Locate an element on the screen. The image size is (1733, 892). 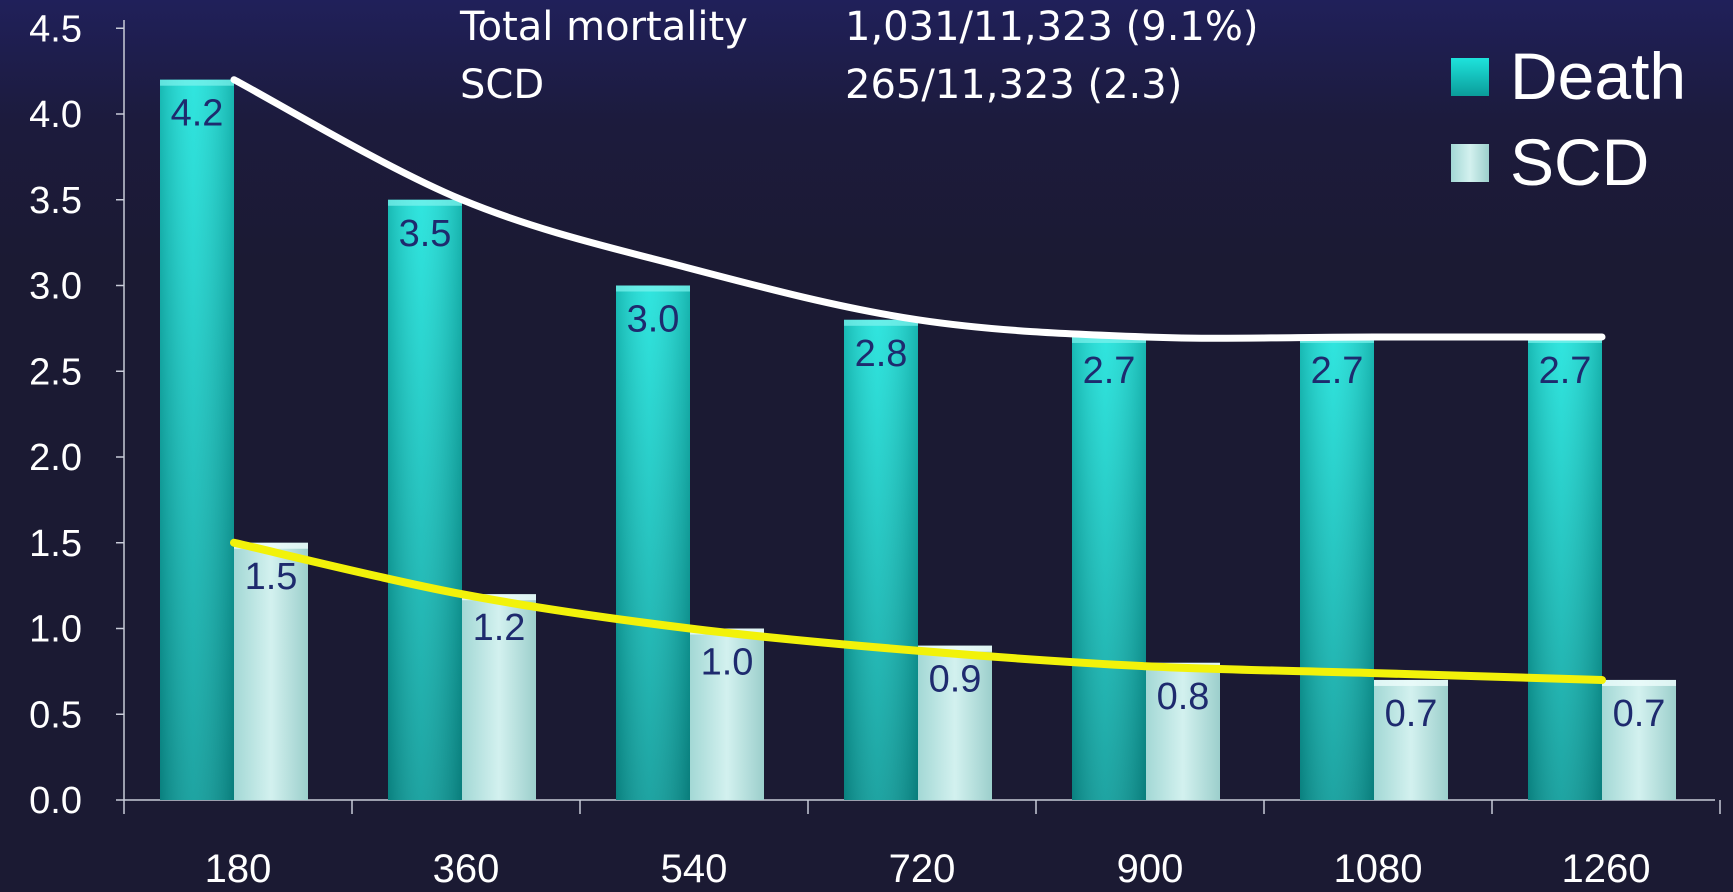
y-tick-label: 0.5 is located at coordinates (55, 715).